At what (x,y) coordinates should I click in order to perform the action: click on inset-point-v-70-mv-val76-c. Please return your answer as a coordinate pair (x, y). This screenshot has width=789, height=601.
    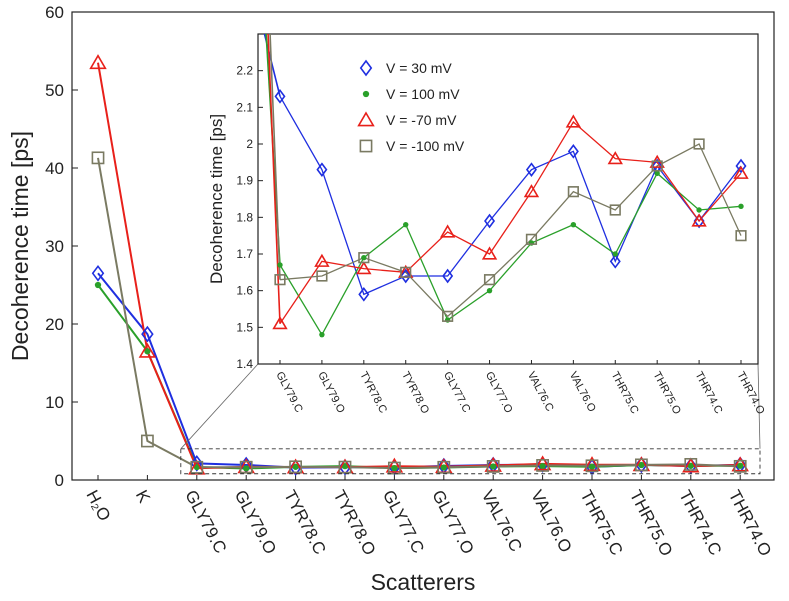
    Looking at the image, I should click on (531, 191).